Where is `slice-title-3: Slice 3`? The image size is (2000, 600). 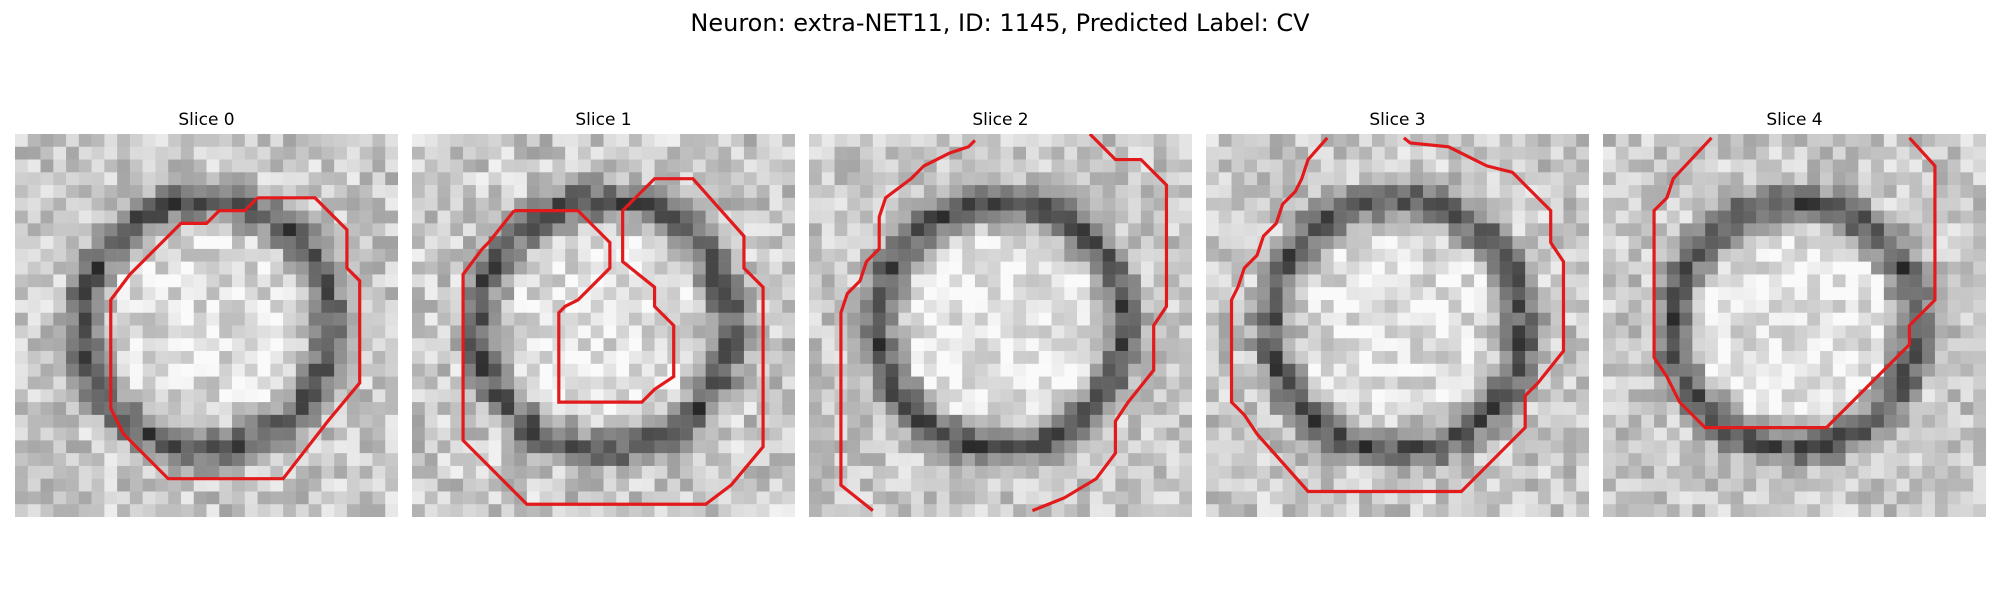
slice-title-3: Slice 3 is located at coordinates (1397, 120).